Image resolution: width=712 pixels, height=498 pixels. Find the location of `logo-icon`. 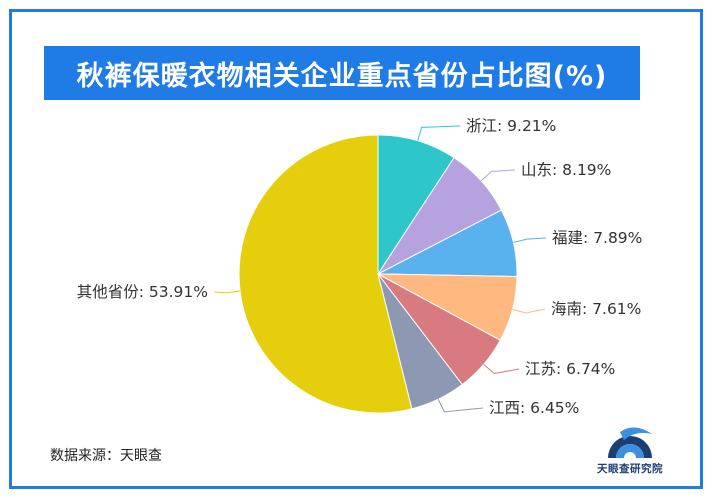

logo-icon is located at coordinates (630, 442).